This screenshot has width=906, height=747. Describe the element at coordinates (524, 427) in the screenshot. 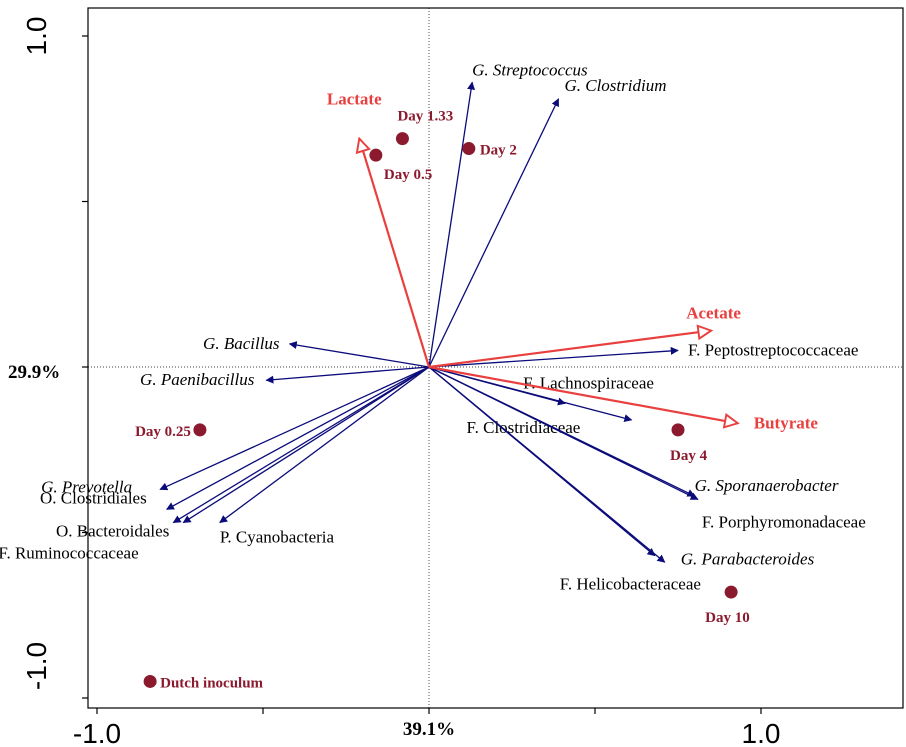

I see `taxon-label-f-clostridiaceae: F. Clostridiaceae` at that location.